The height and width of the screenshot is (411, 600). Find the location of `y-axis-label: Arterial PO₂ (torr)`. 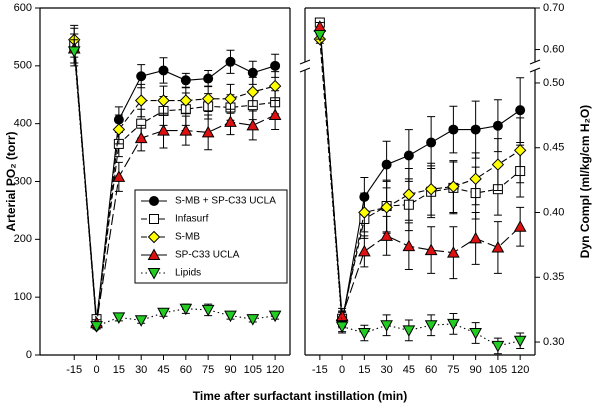

y-axis-label: Arterial PO₂ (torr) is located at coordinates (11, 181).